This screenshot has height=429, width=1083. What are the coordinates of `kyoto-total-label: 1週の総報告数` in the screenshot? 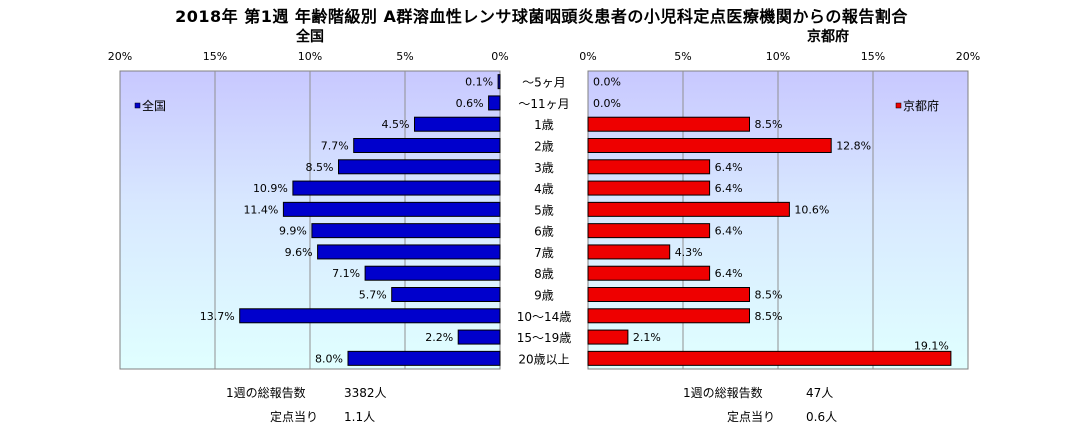 It's located at (723, 393).